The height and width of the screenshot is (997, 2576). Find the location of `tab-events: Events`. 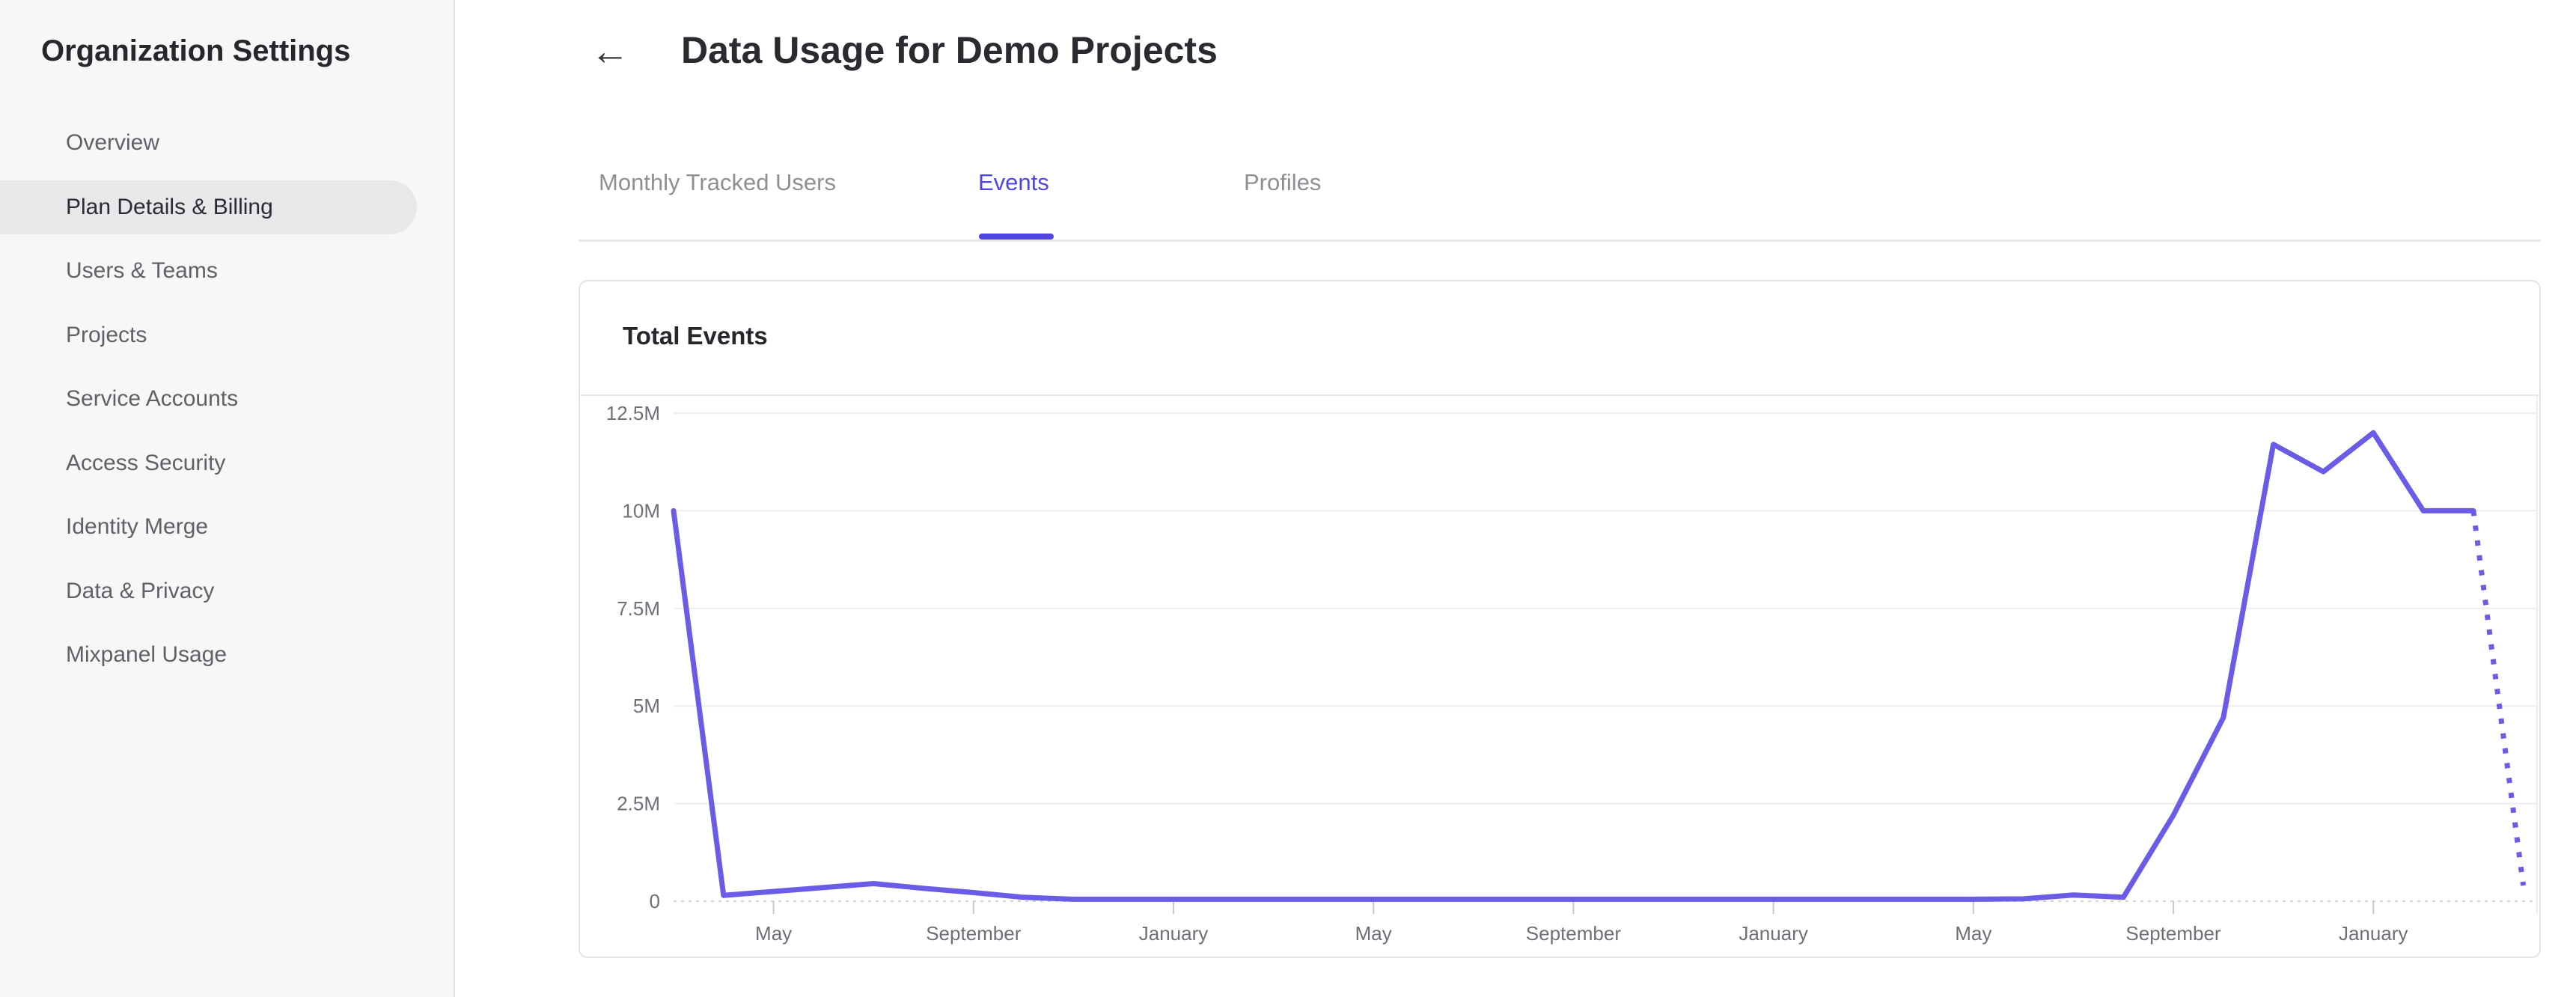

tab-events: Events is located at coordinates (1014, 182).